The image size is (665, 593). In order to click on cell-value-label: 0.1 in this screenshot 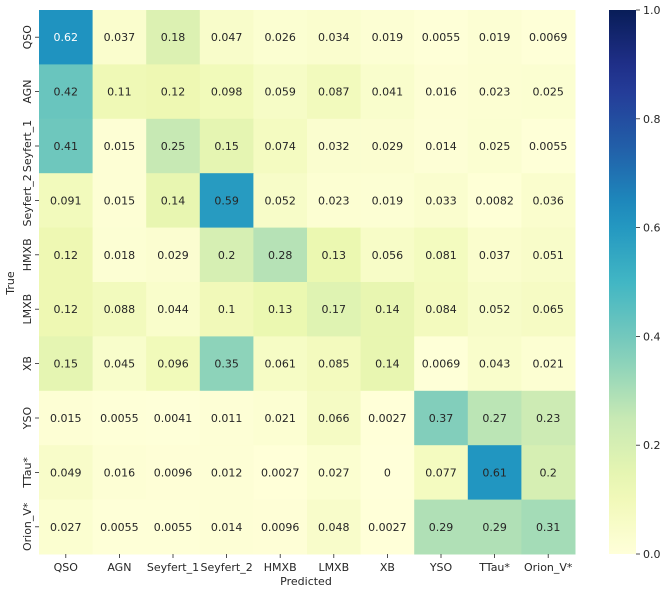, I will do `click(227, 309)`.